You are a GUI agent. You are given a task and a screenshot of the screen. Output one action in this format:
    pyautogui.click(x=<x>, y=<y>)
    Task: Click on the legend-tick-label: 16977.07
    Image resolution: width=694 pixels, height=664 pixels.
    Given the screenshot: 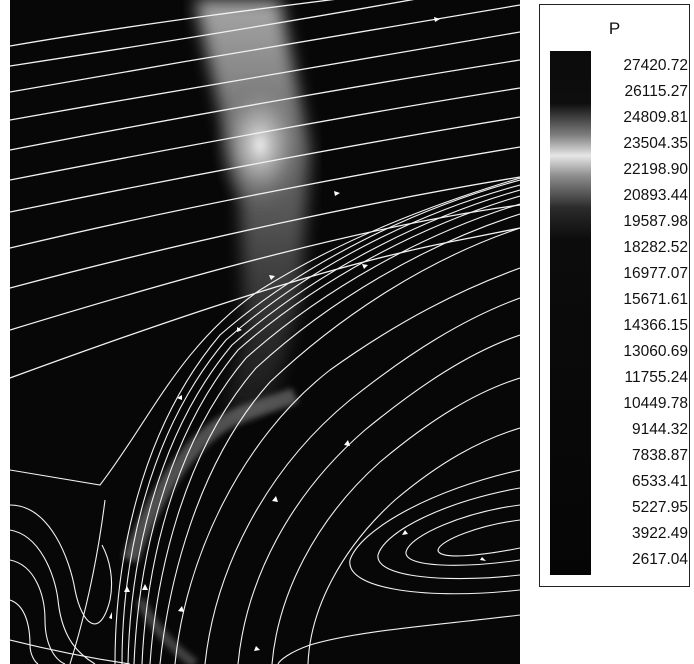 What is the action you would take?
    pyautogui.click(x=655, y=273)
    